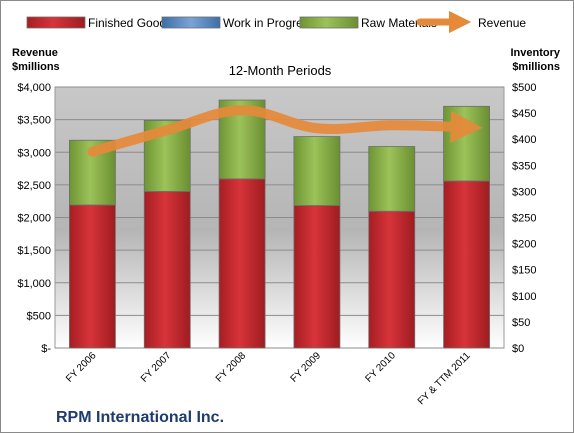 This screenshot has width=574, height=433. I want to click on left-axis-title-line2: $millions, so click(36, 67).